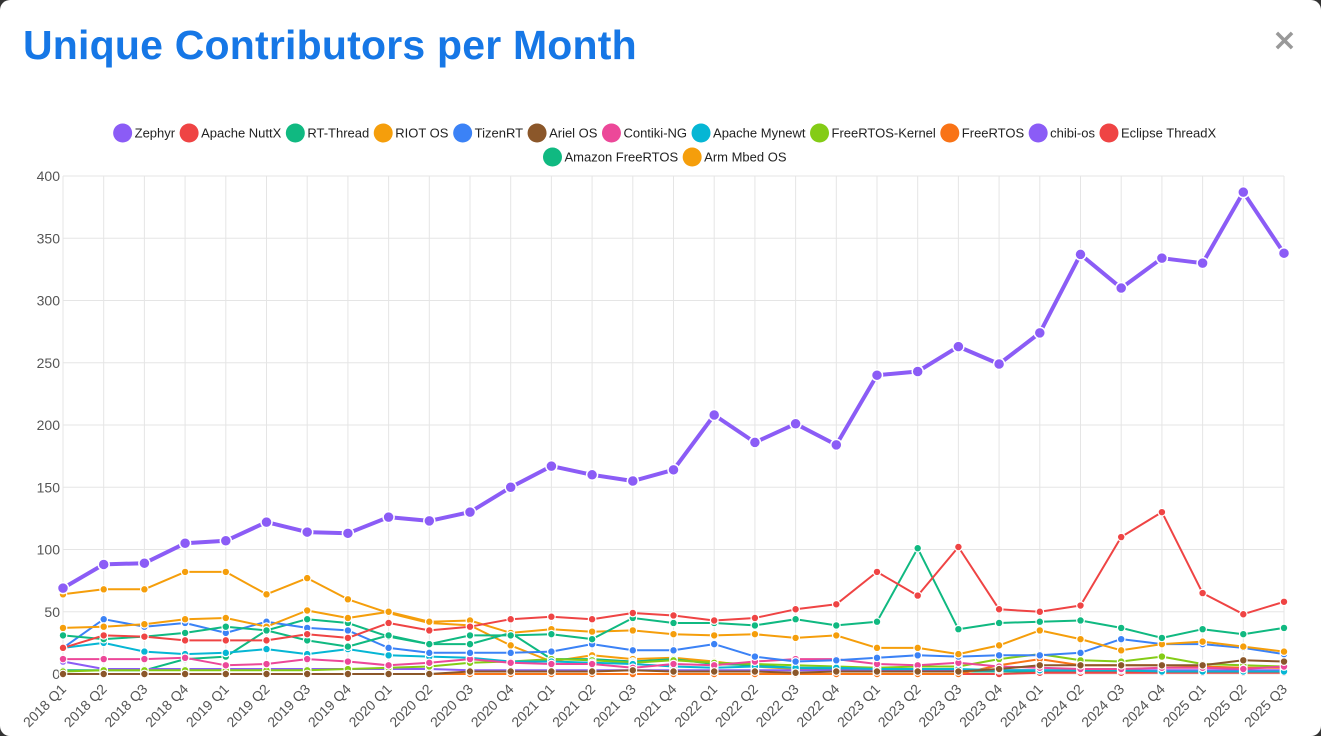 The width and height of the screenshot is (1321, 736). Describe the element at coordinates (144, 133) in the screenshot. I see `legend-item-zephyr: Zephyr` at that location.